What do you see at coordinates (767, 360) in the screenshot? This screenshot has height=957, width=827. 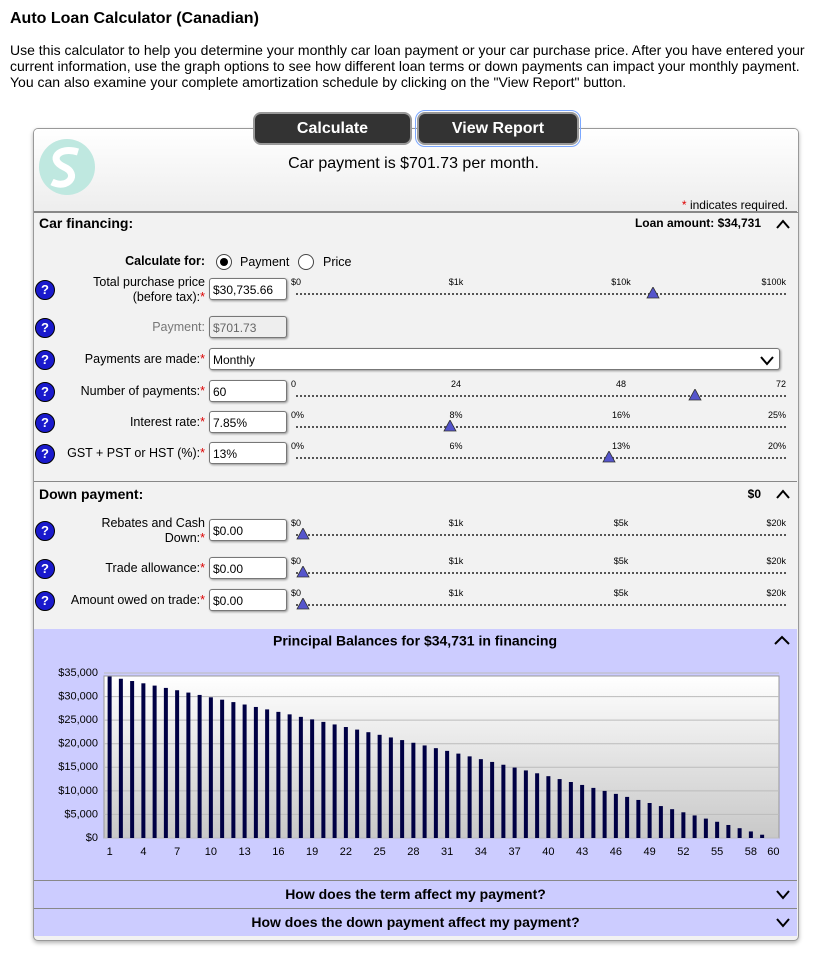 I see `select-chevron` at bounding box center [767, 360].